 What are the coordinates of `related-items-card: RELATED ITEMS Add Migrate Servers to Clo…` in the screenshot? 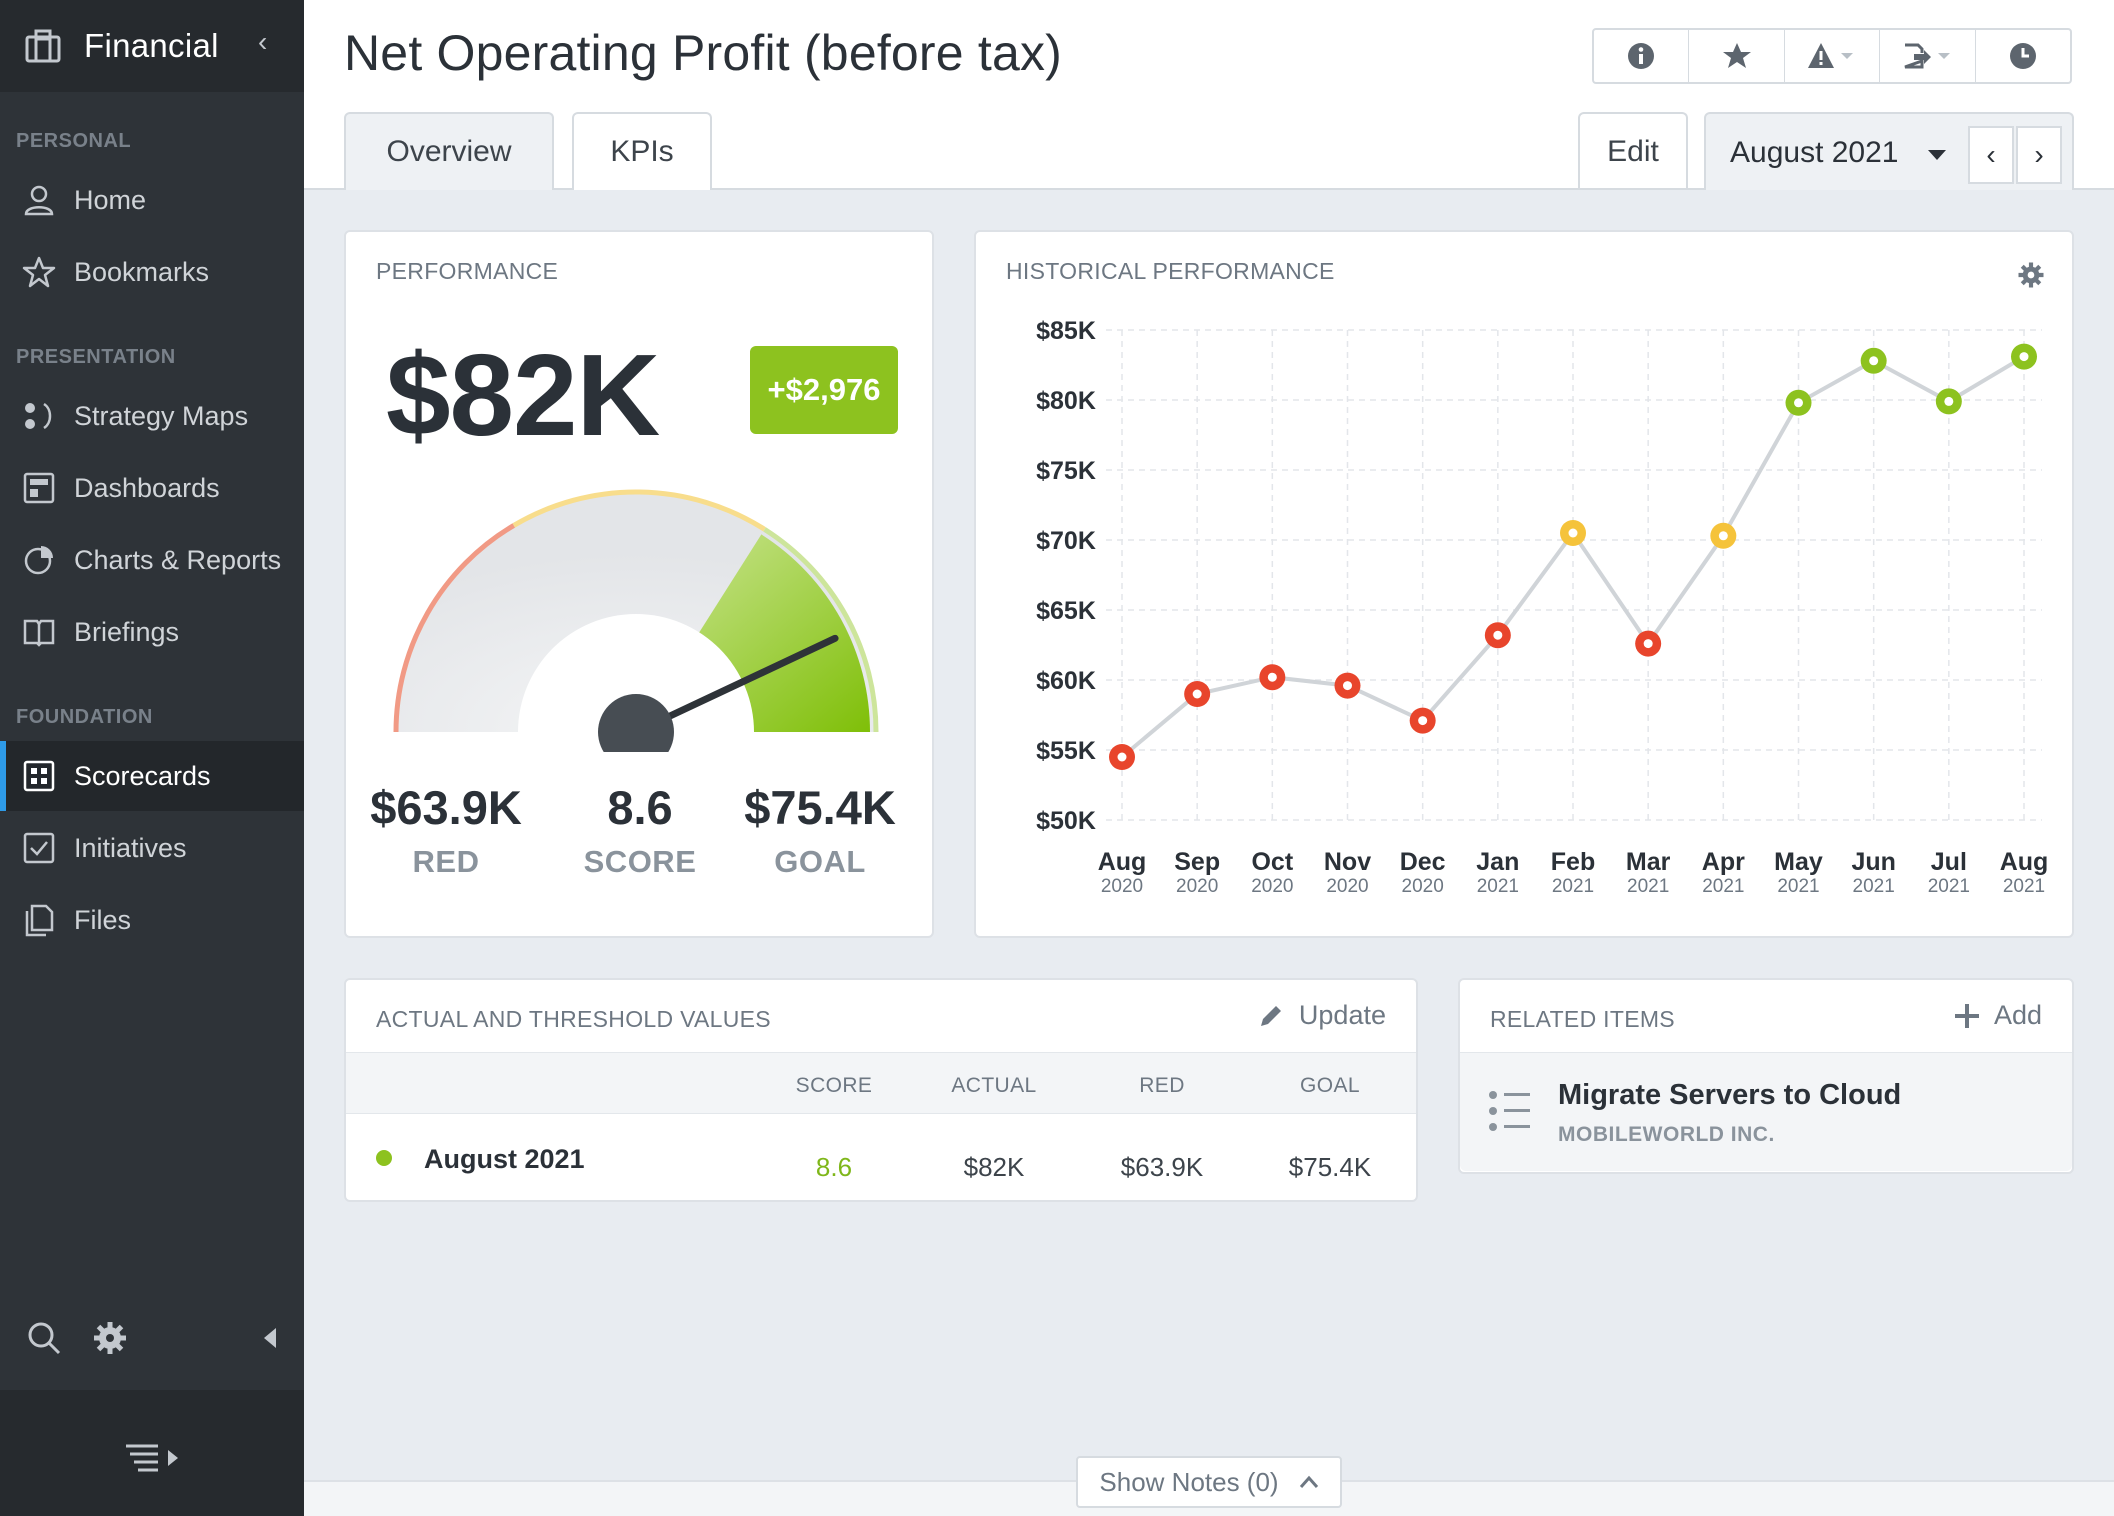 It's located at (1766, 1076).